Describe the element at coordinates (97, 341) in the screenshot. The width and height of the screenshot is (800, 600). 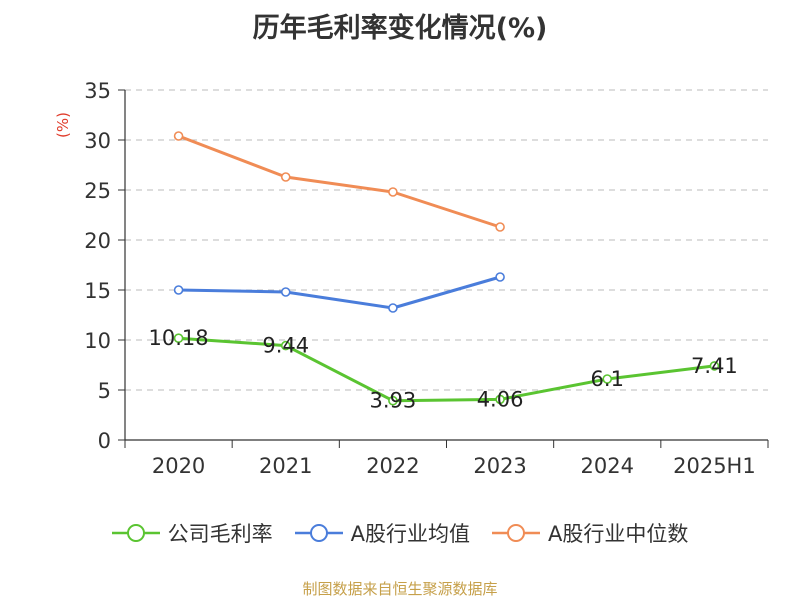
I see `y-tick-label: 10` at that location.